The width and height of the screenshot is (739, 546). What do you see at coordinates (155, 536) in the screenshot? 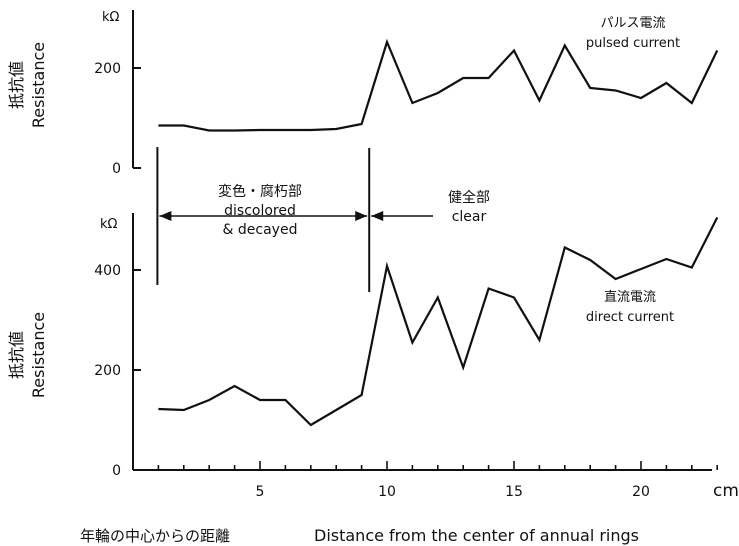
I see `x-label-jp: 年輪の中心からの距離` at bounding box center [155, 536].